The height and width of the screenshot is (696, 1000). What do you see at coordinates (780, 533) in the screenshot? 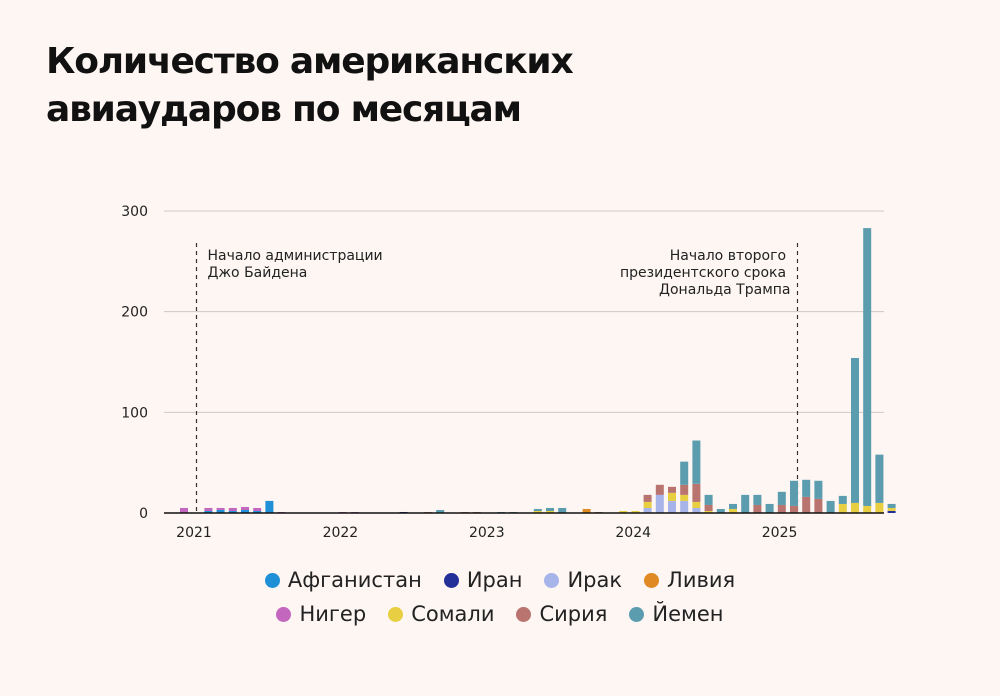
I see `x-tick-label: 2025` at bounding box center [780, 533].